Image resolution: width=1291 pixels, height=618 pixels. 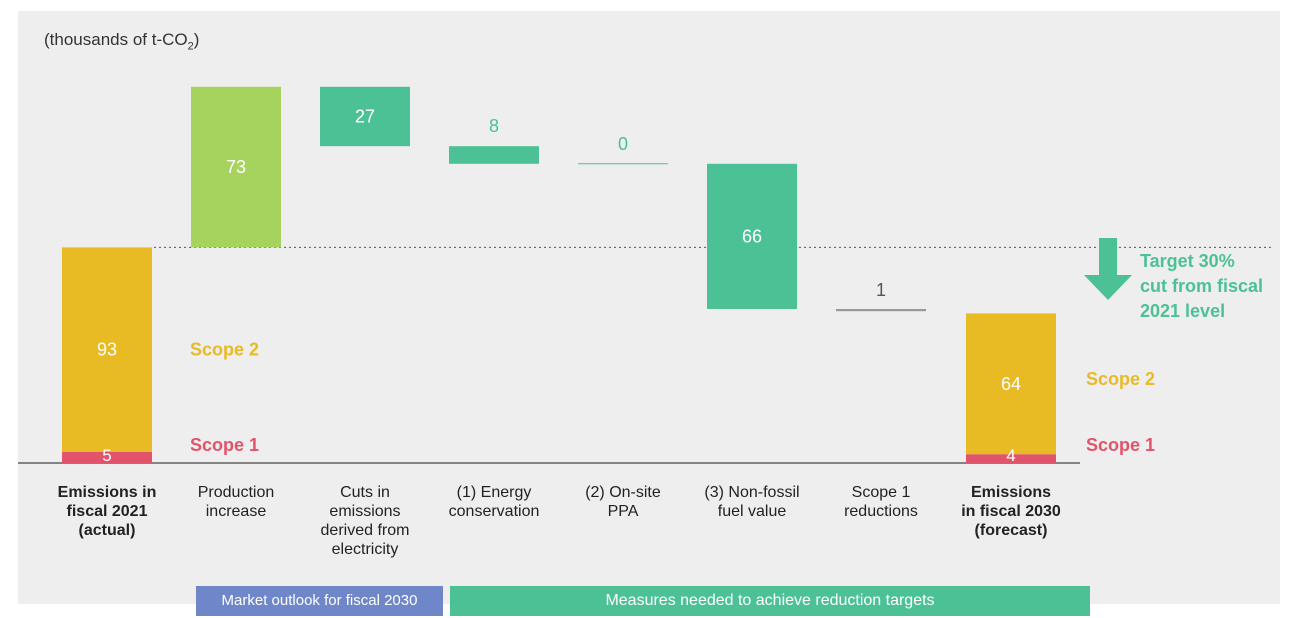 I want to click on scope1-value-label: 4, so click(x=1010, y=455).